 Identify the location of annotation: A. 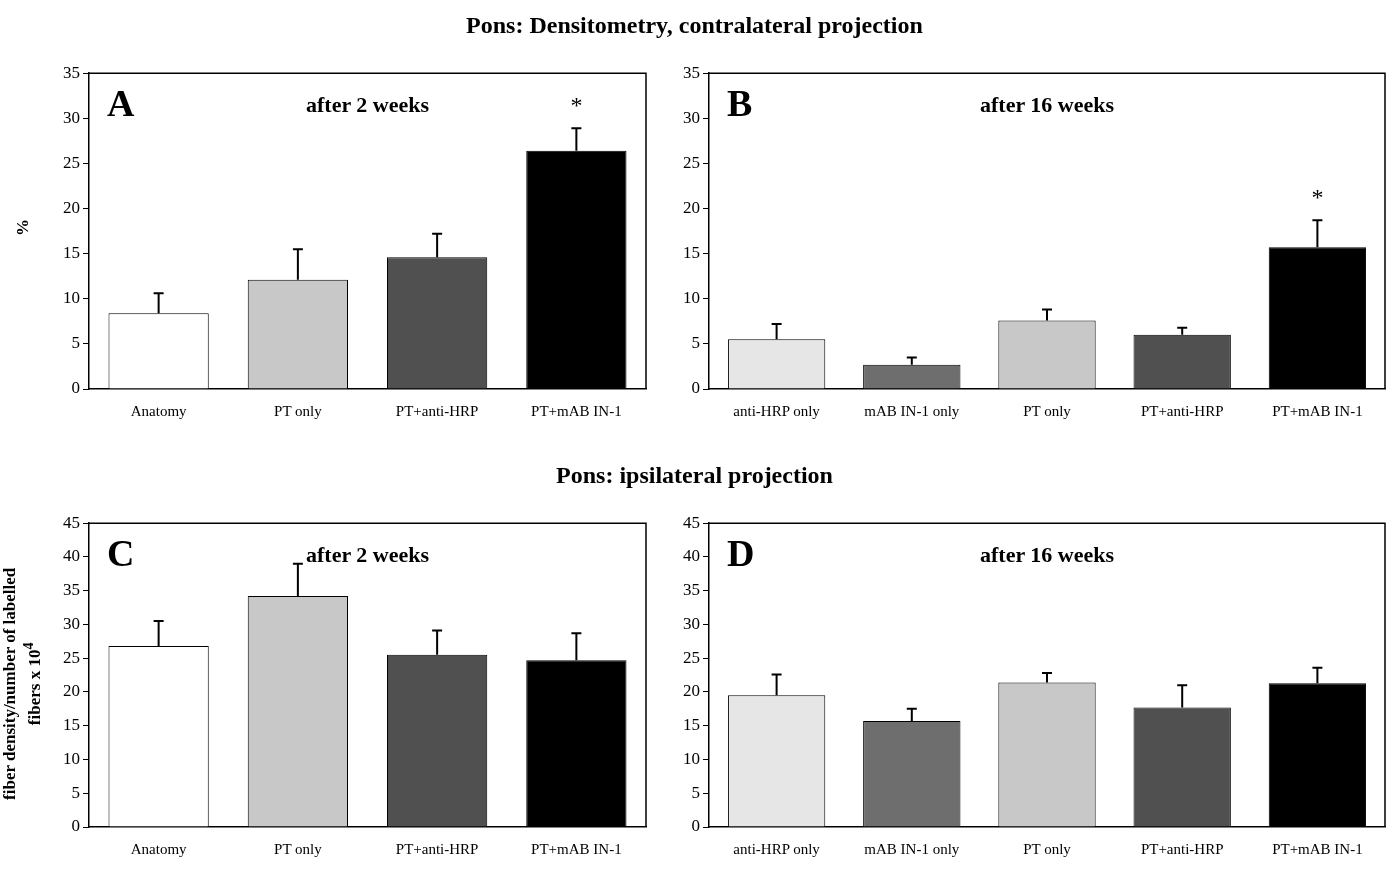
(121, 103).